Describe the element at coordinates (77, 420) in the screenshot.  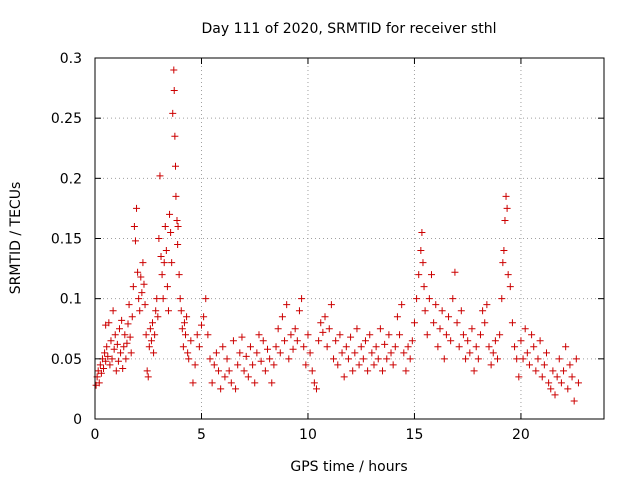
I see `y-tick-label: 0` at that location.